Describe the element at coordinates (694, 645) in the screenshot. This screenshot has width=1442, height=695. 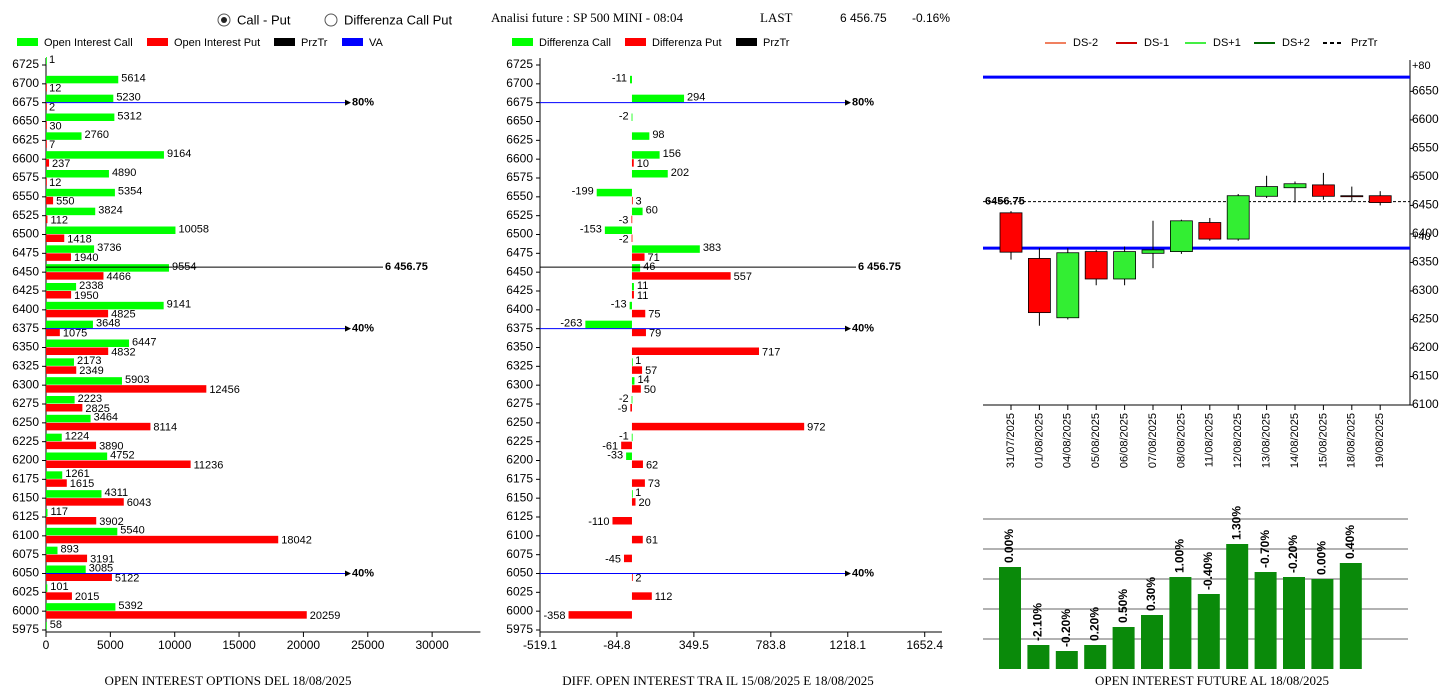
I see `x-tick-label: 349.5` at that location.